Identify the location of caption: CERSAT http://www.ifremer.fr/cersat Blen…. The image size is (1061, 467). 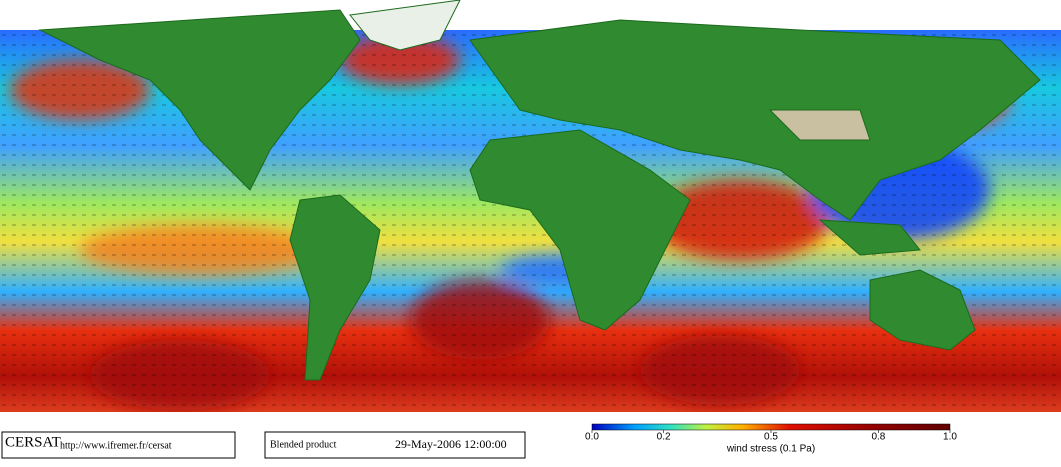
(263, 445).